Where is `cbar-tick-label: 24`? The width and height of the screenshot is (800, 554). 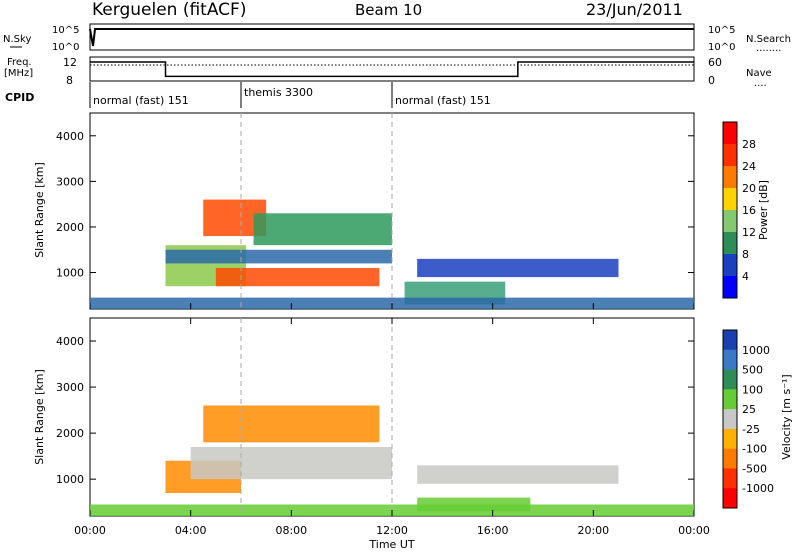 cbar-tick-label: 24 is located at coordinates (749, 166).